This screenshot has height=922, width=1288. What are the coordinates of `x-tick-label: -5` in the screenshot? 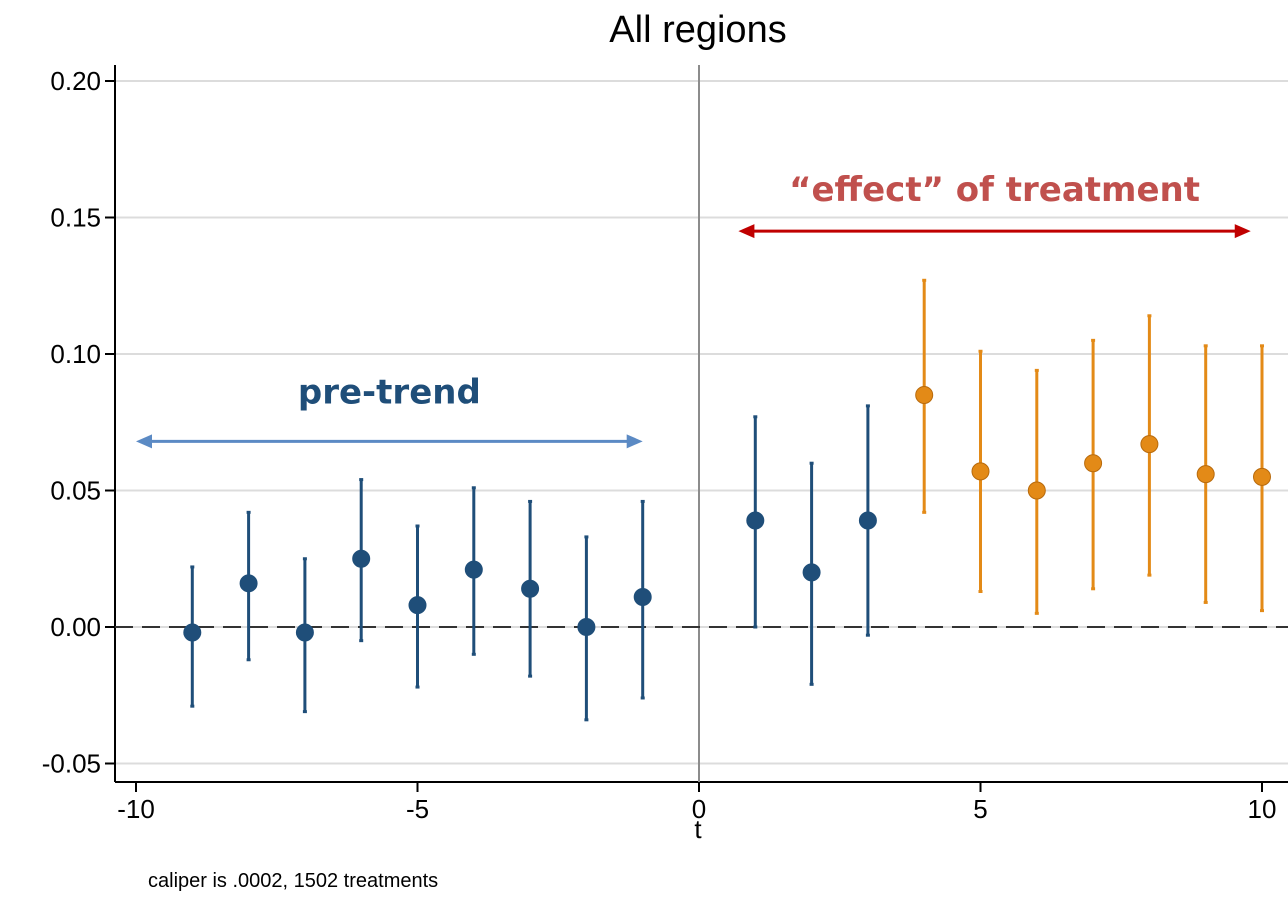 It's located at (417, 809).